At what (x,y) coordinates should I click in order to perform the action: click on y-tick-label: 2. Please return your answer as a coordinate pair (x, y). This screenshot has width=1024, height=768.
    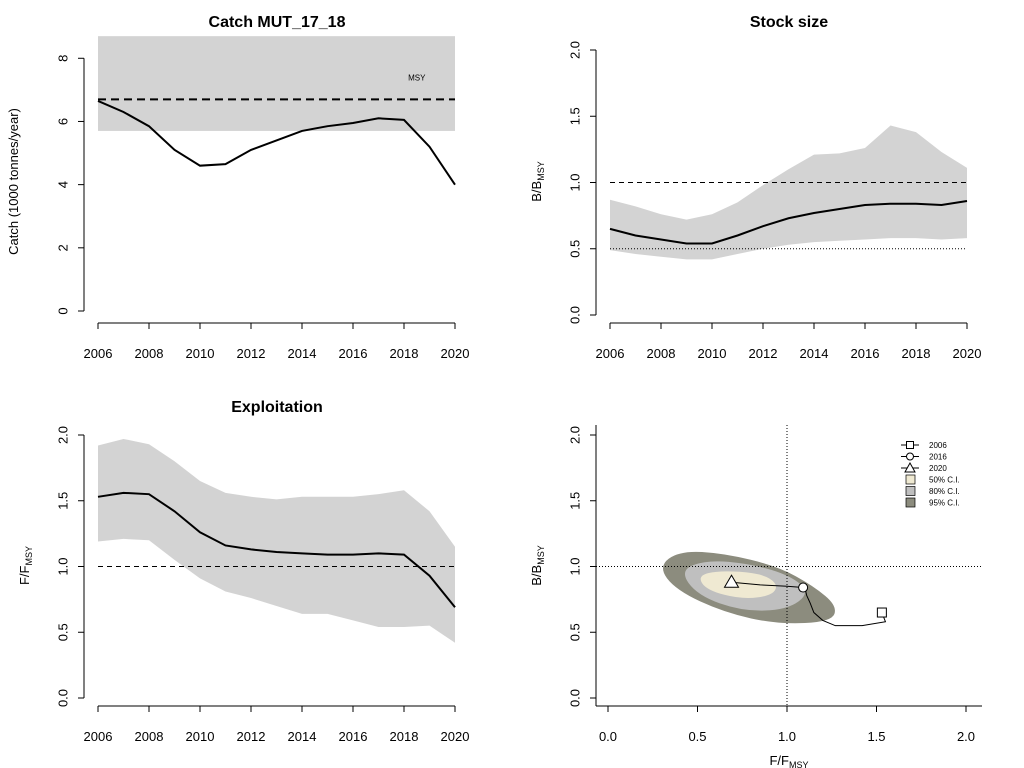
    Looking at the image, I should click on (62, 247).